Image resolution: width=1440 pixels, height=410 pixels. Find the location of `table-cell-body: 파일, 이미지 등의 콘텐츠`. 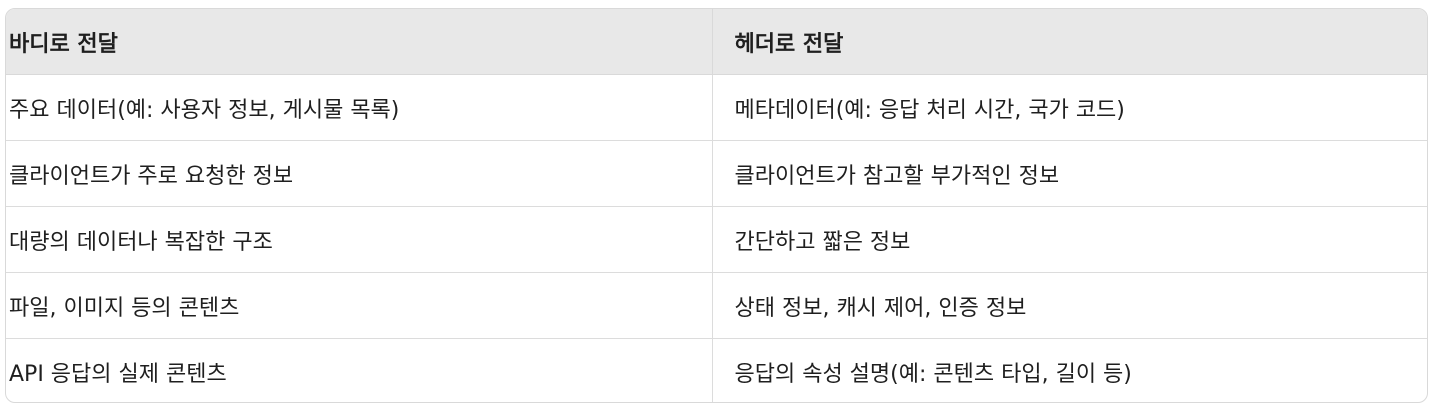

table-cell-body: 파일, 이미지 등의 콘텐츠 is located at coordinates (359, 305).